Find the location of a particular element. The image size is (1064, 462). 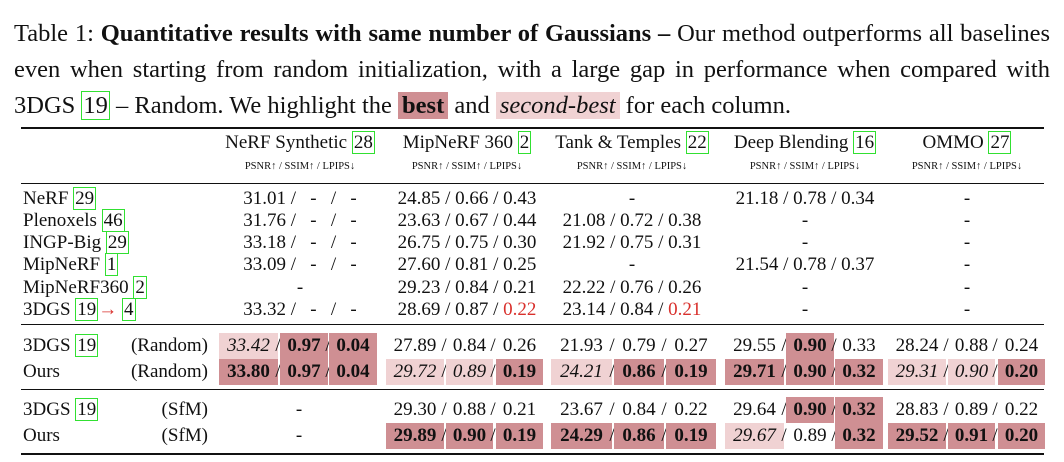

cell-value: 0.97 is located at coordinates (304, 371).